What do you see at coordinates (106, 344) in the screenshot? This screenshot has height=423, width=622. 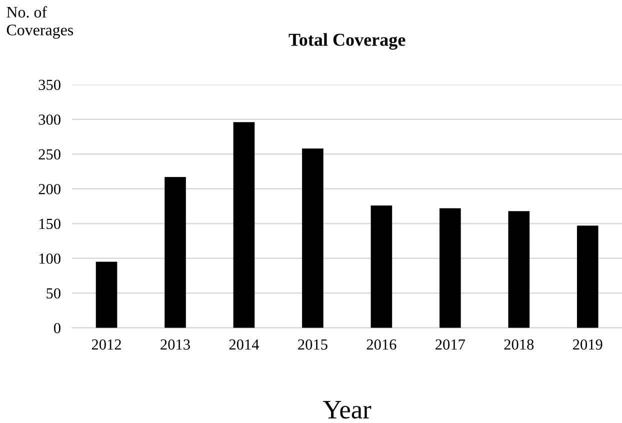 I see `x-tick-label: 2012` at bounding box center [106, 344].